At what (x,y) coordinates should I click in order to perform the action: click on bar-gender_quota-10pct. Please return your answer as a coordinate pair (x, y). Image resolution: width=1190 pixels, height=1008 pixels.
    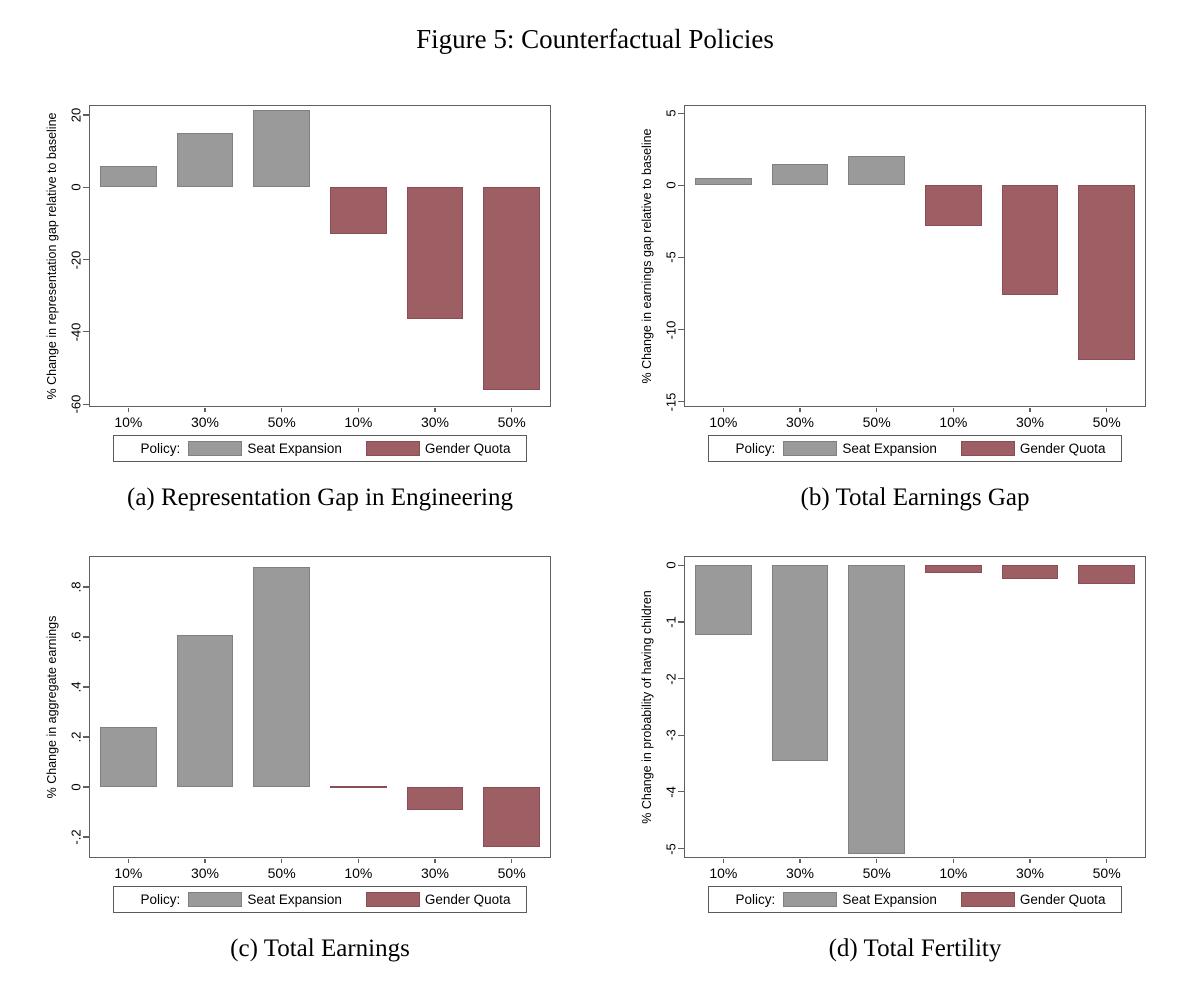
    Looking at the image, I should click on (358, 786).